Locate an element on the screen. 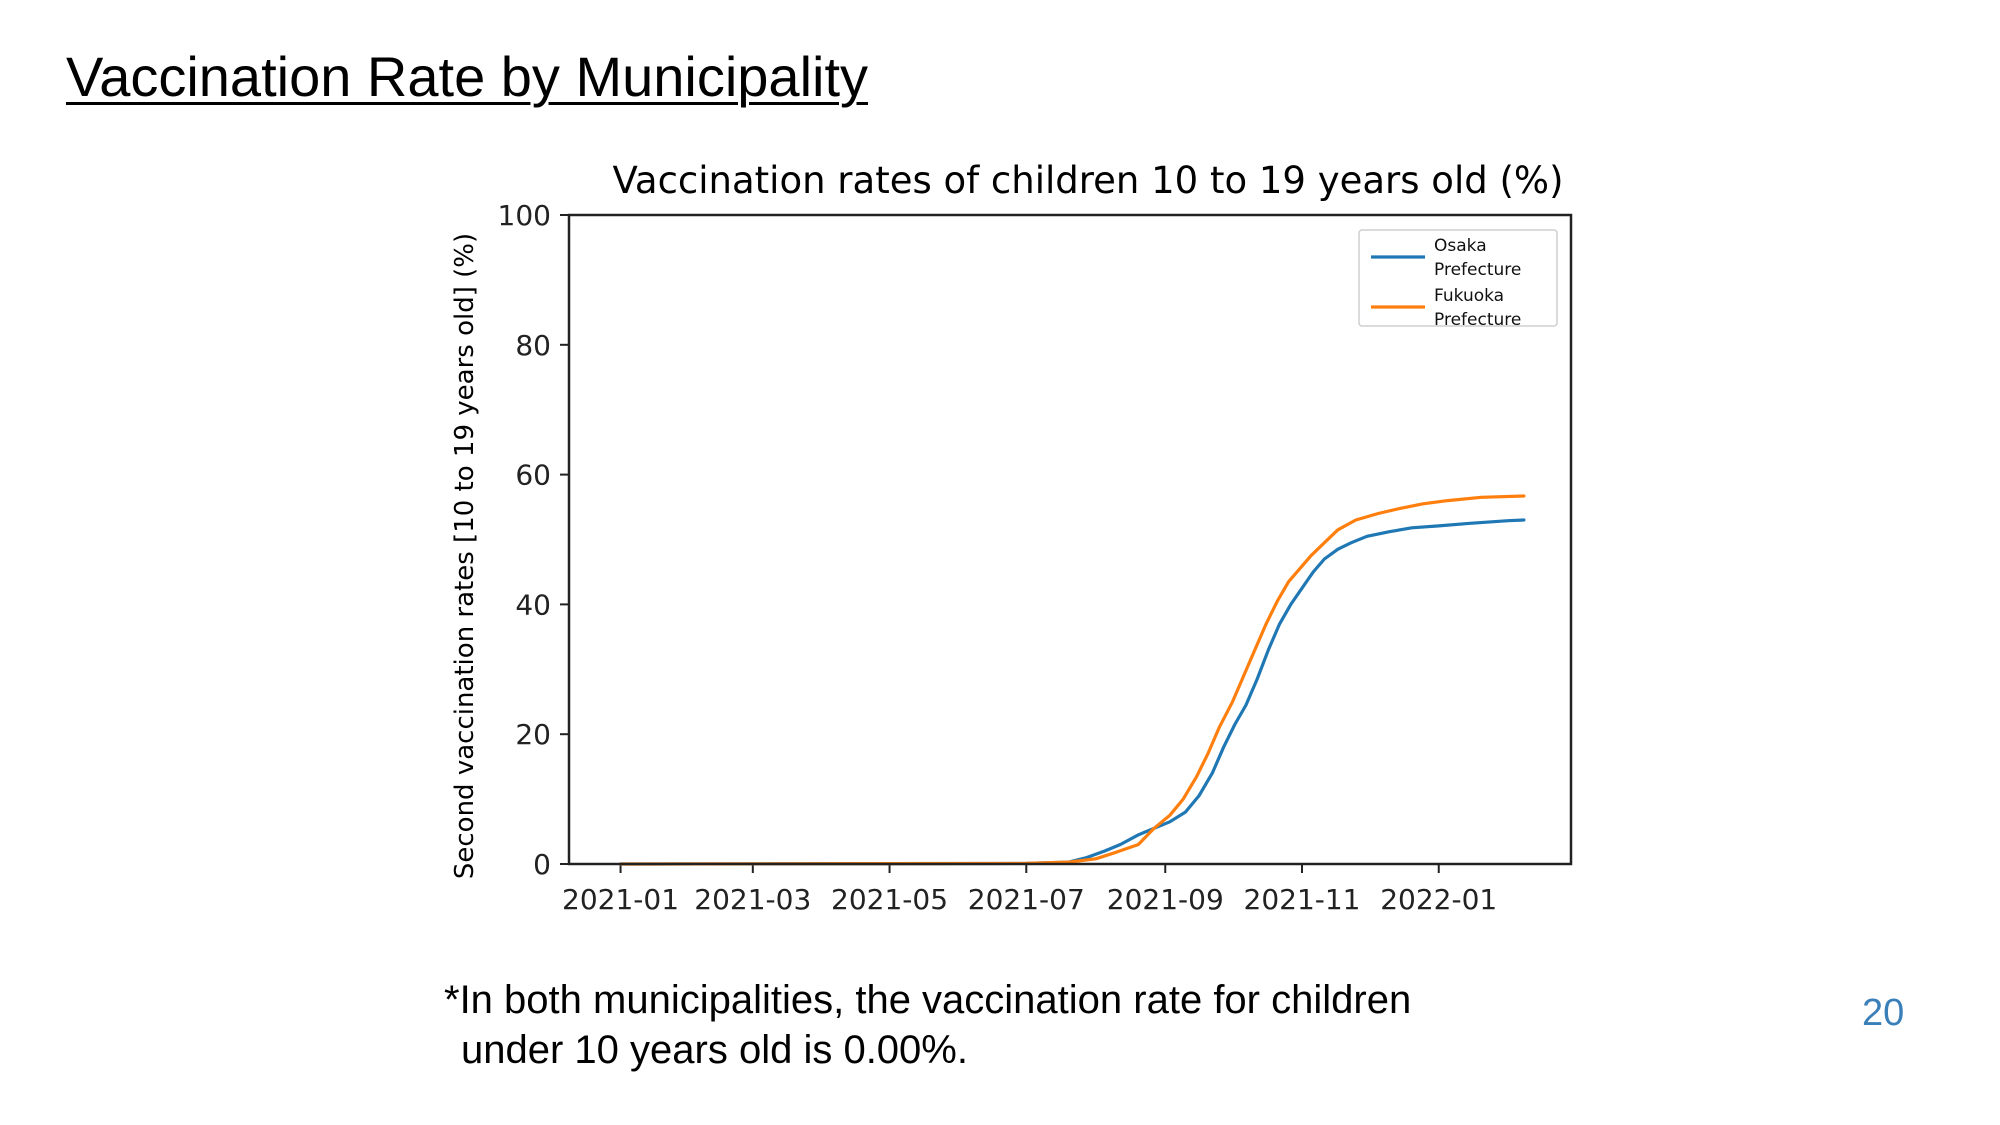 This screenshot has width=2000, height=1125. legend: Osaka Prefecture Fukuoka Prefecture is located at coordinates (1458, 279).